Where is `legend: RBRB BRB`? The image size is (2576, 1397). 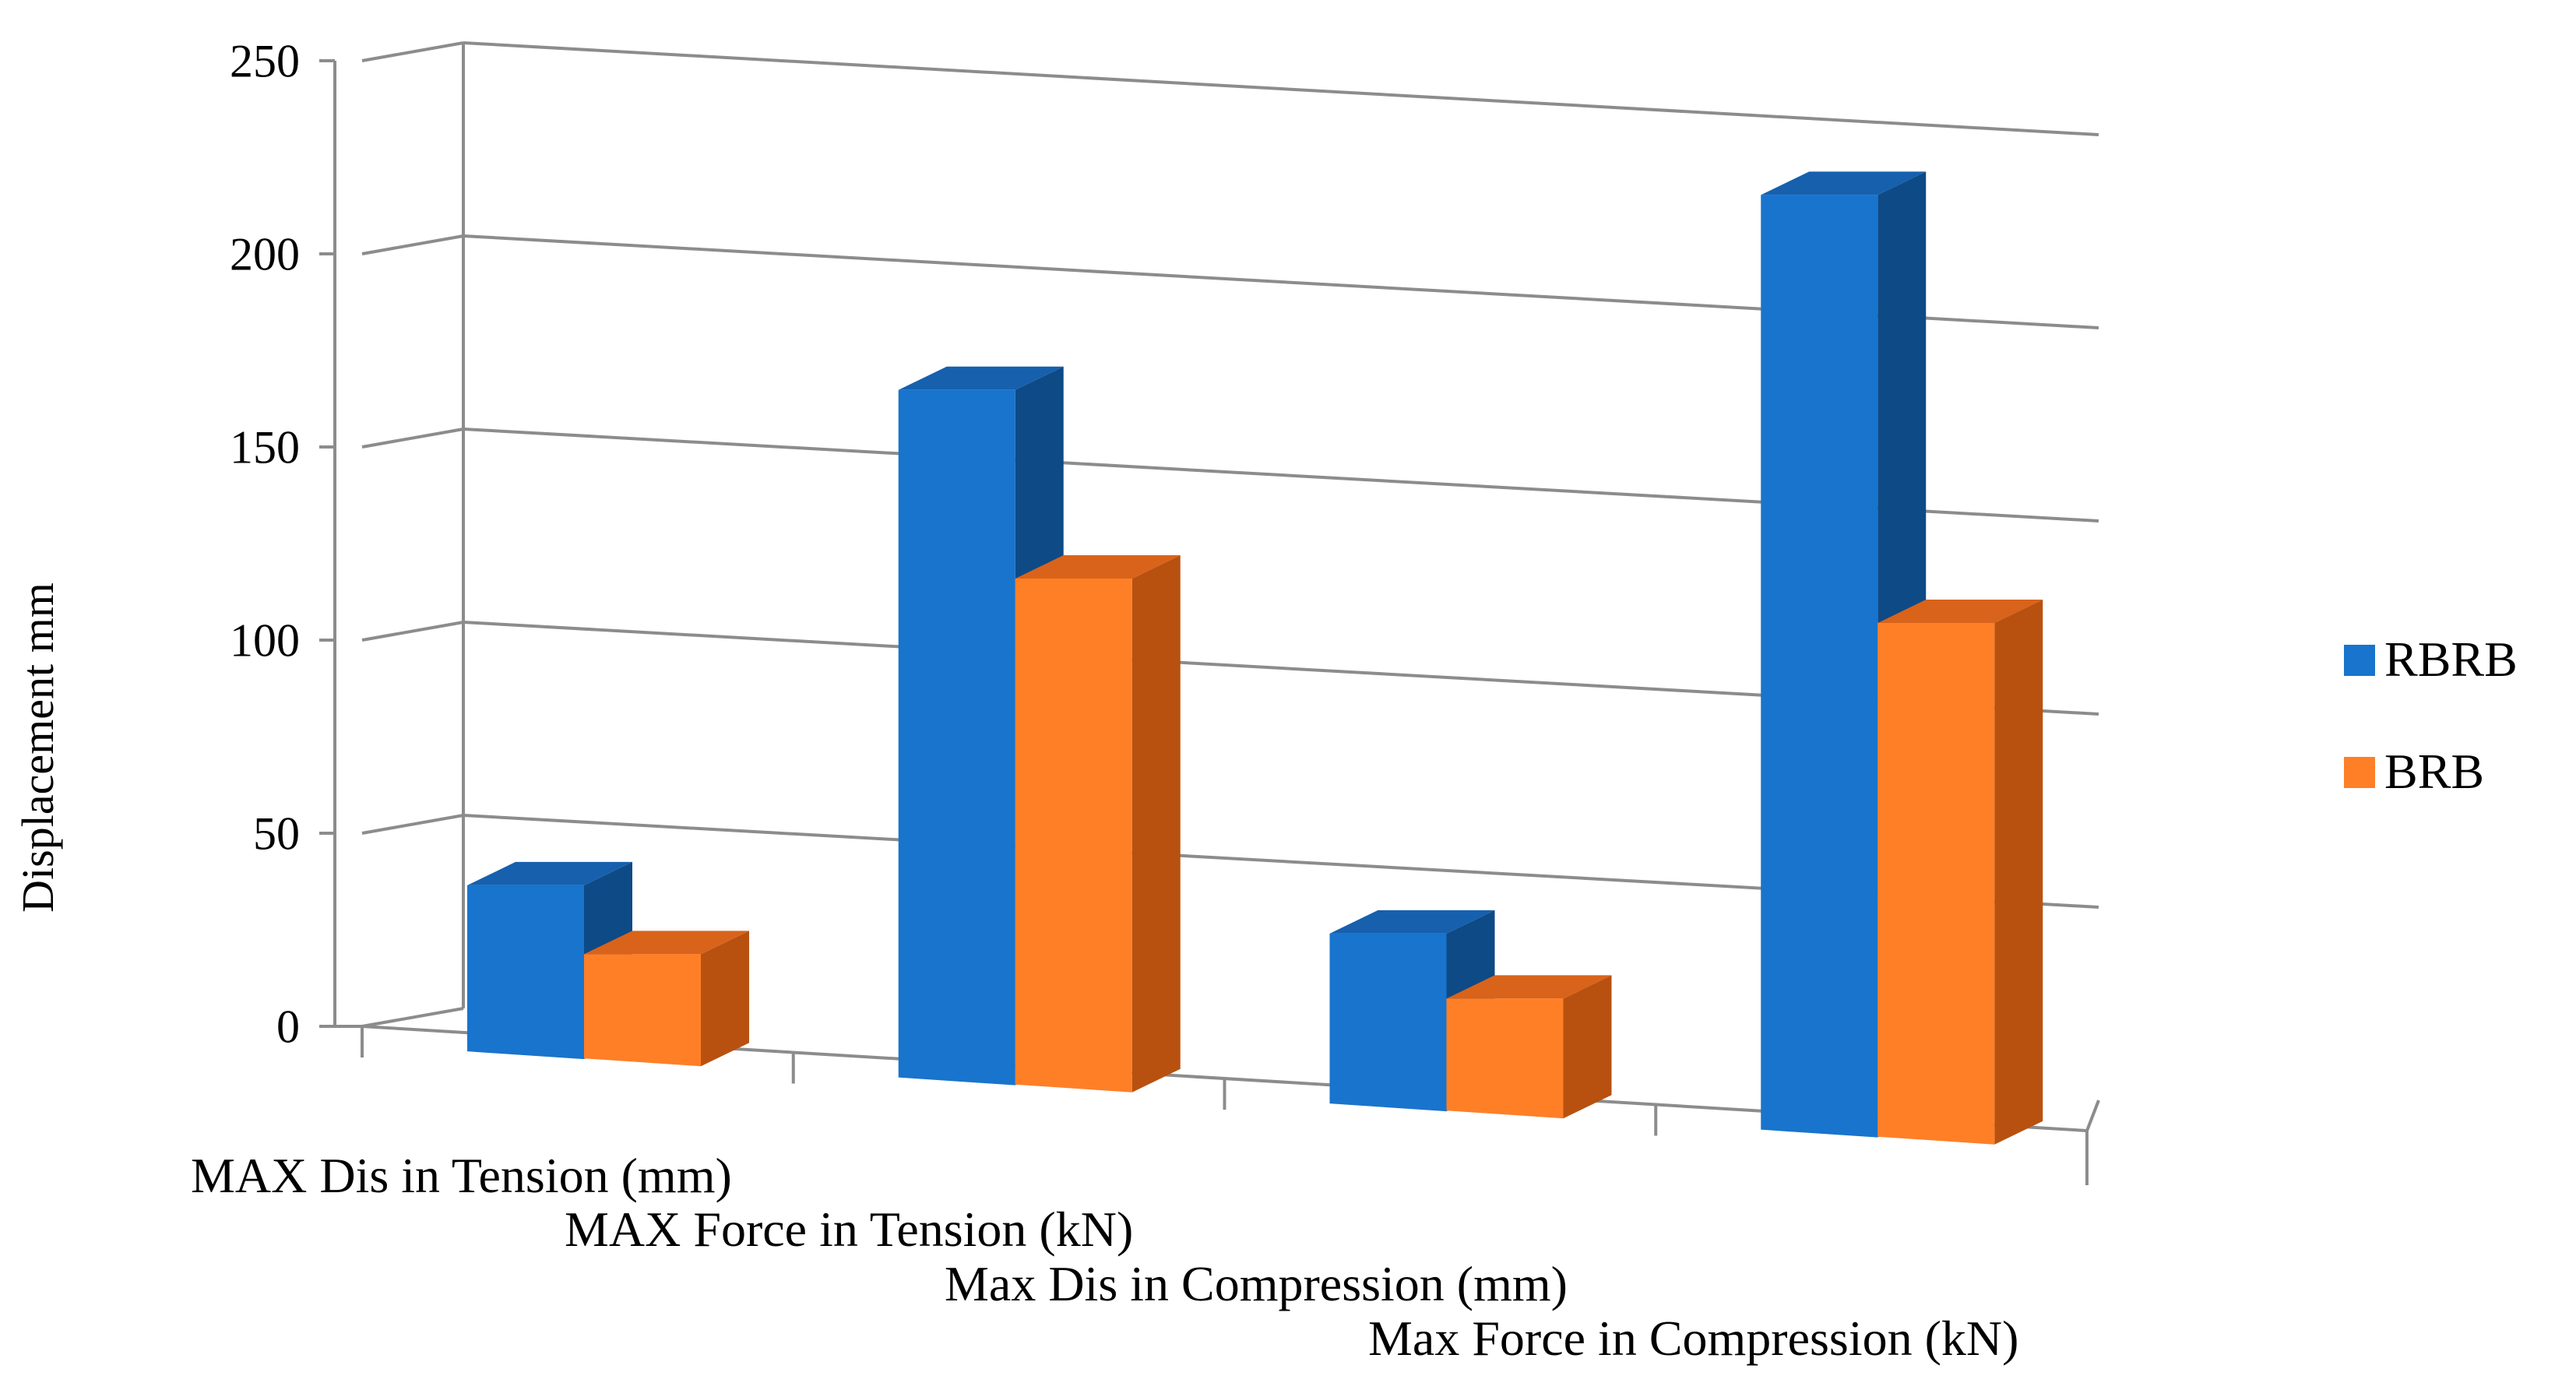
legend: RBRB BRB is located at coordinates (2431, 716).